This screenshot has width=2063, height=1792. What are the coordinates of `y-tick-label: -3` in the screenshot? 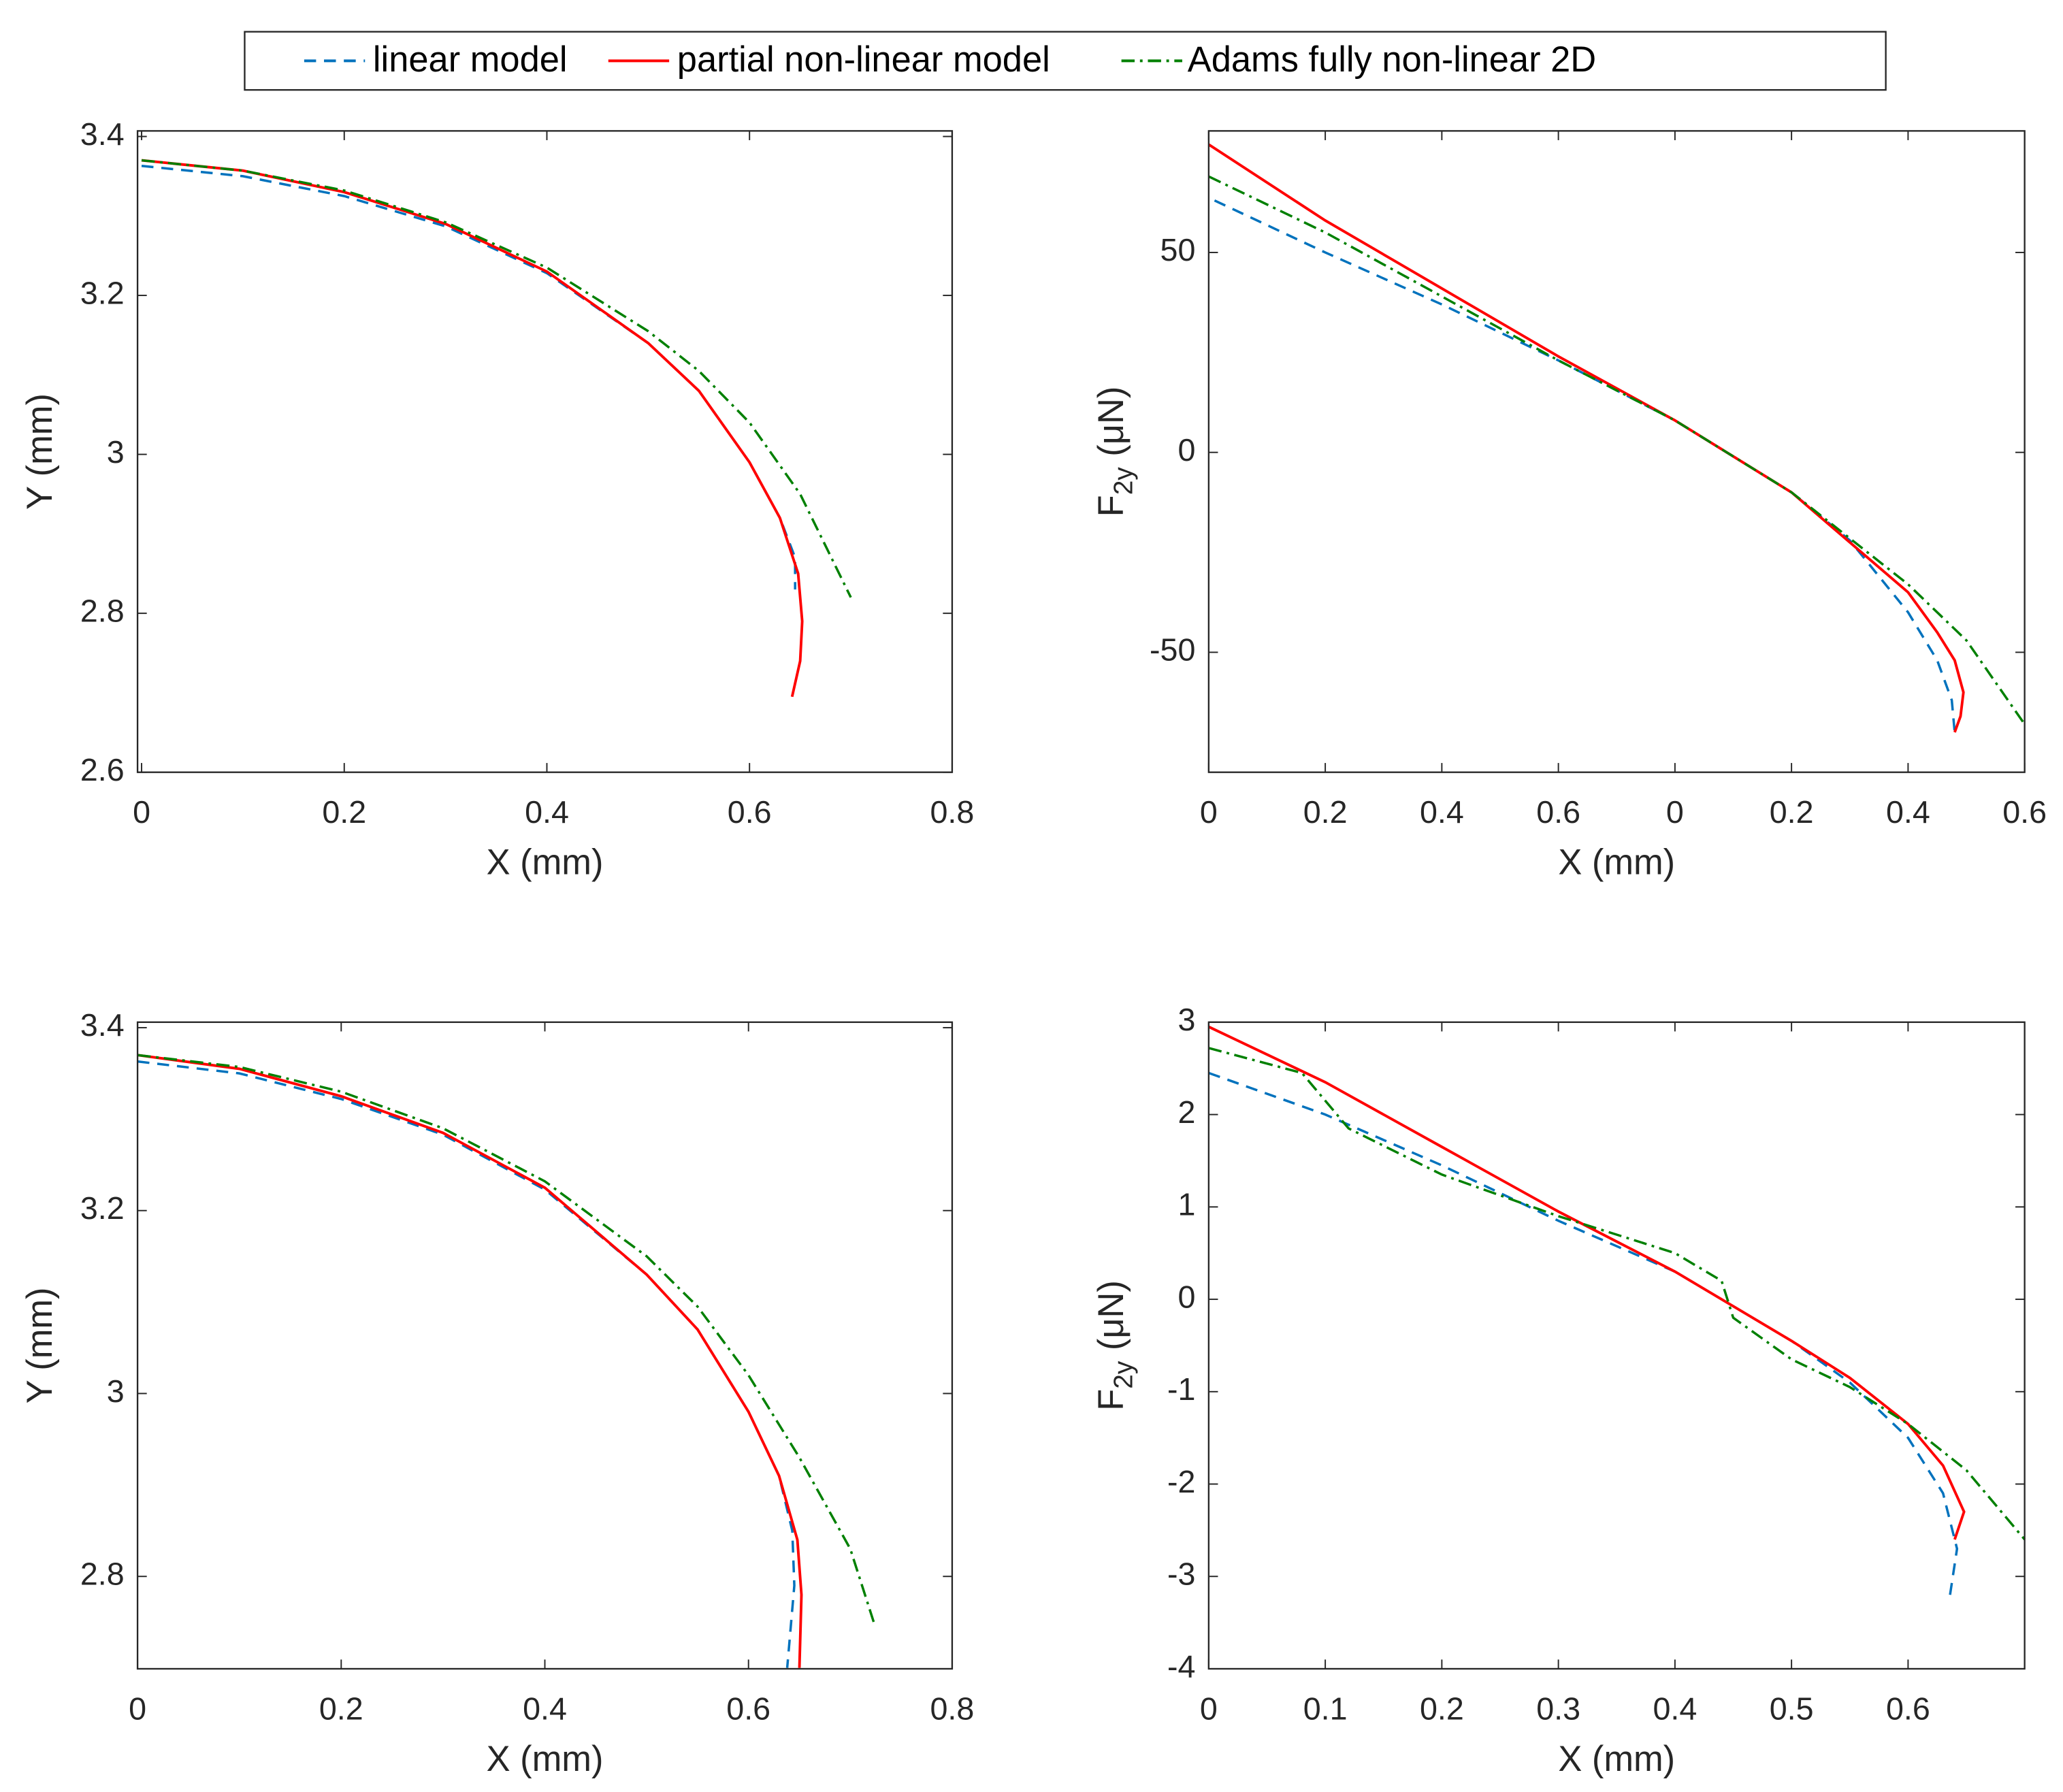 It's located at (1181, 1575).